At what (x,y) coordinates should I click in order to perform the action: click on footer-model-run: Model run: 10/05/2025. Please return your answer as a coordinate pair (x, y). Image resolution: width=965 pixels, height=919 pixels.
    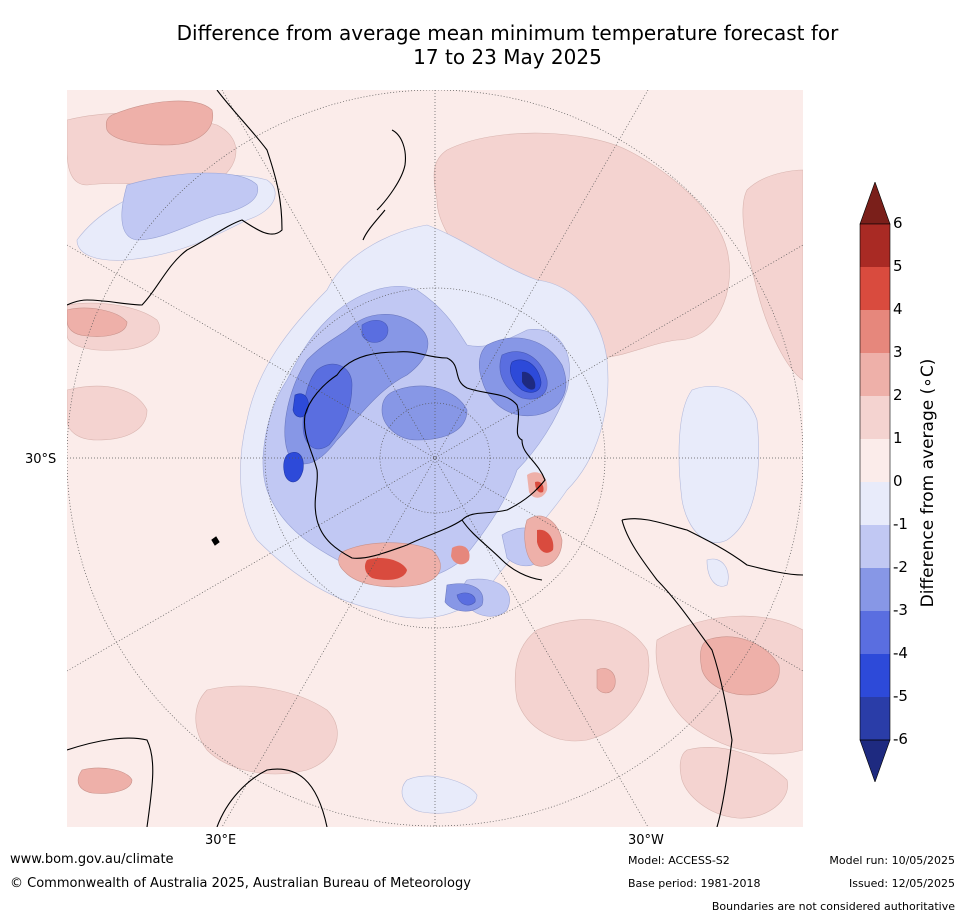
    Looking at the image, I should click on (892, 860).